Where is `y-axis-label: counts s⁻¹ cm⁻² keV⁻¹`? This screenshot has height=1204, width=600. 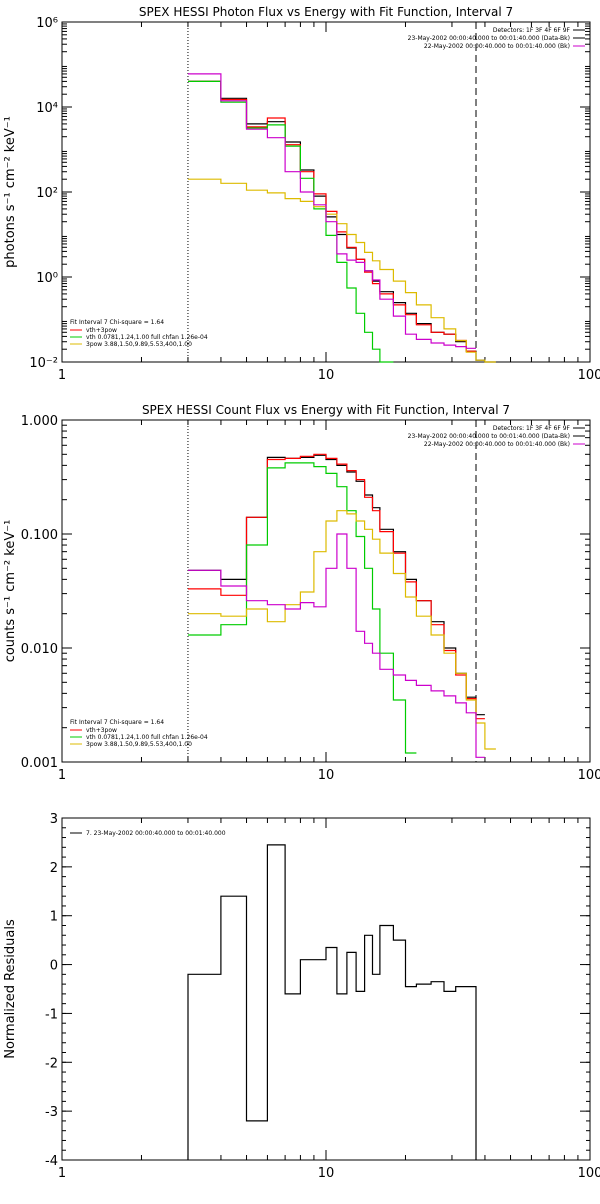 y-axis-label: counts s⁻¹ cm⁻² keV⁻¹ is located at coordinates (10, 591).